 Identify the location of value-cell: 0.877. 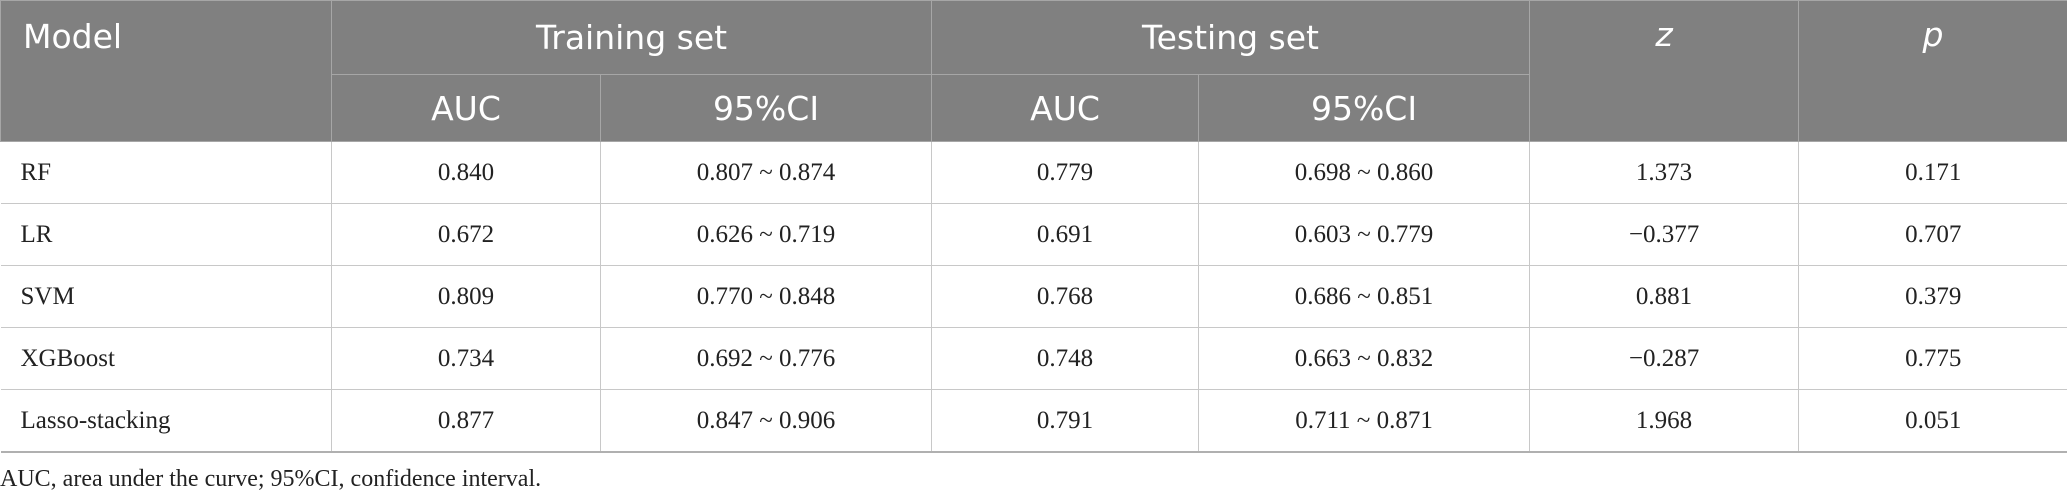
(466, 421).